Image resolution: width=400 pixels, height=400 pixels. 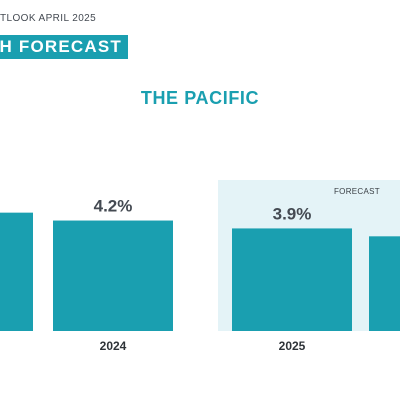 I want to click on title-banner-text: H FORECAST, so click(x=61, y=46).